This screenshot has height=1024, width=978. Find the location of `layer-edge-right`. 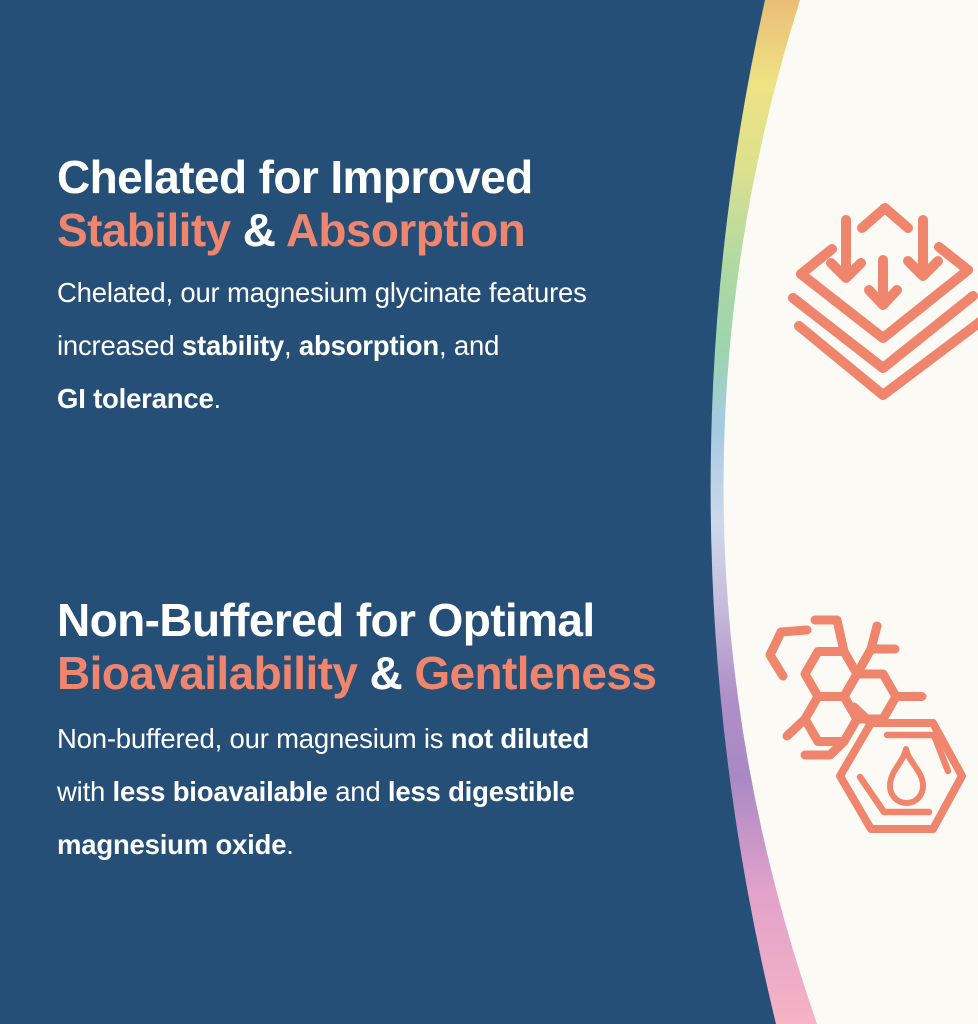

layer-edge-right is located at coordinates (953, 258).